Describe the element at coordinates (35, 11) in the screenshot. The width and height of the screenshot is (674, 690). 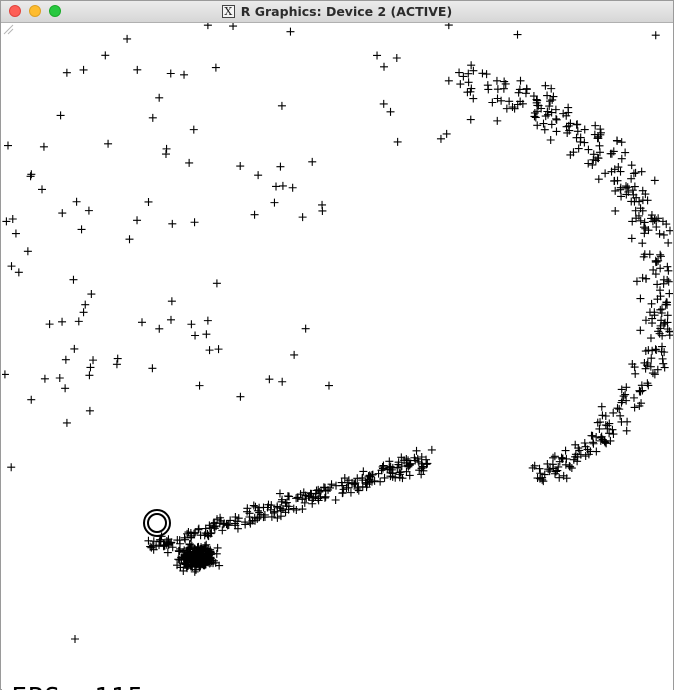
I see `minimize-window-button` at that location.